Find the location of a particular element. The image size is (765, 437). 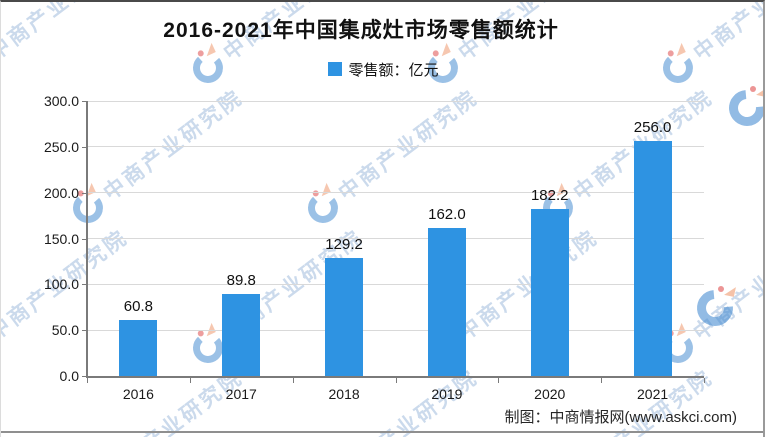

legend-label: 零售额：亿元 is located at coordinates (393, 70).